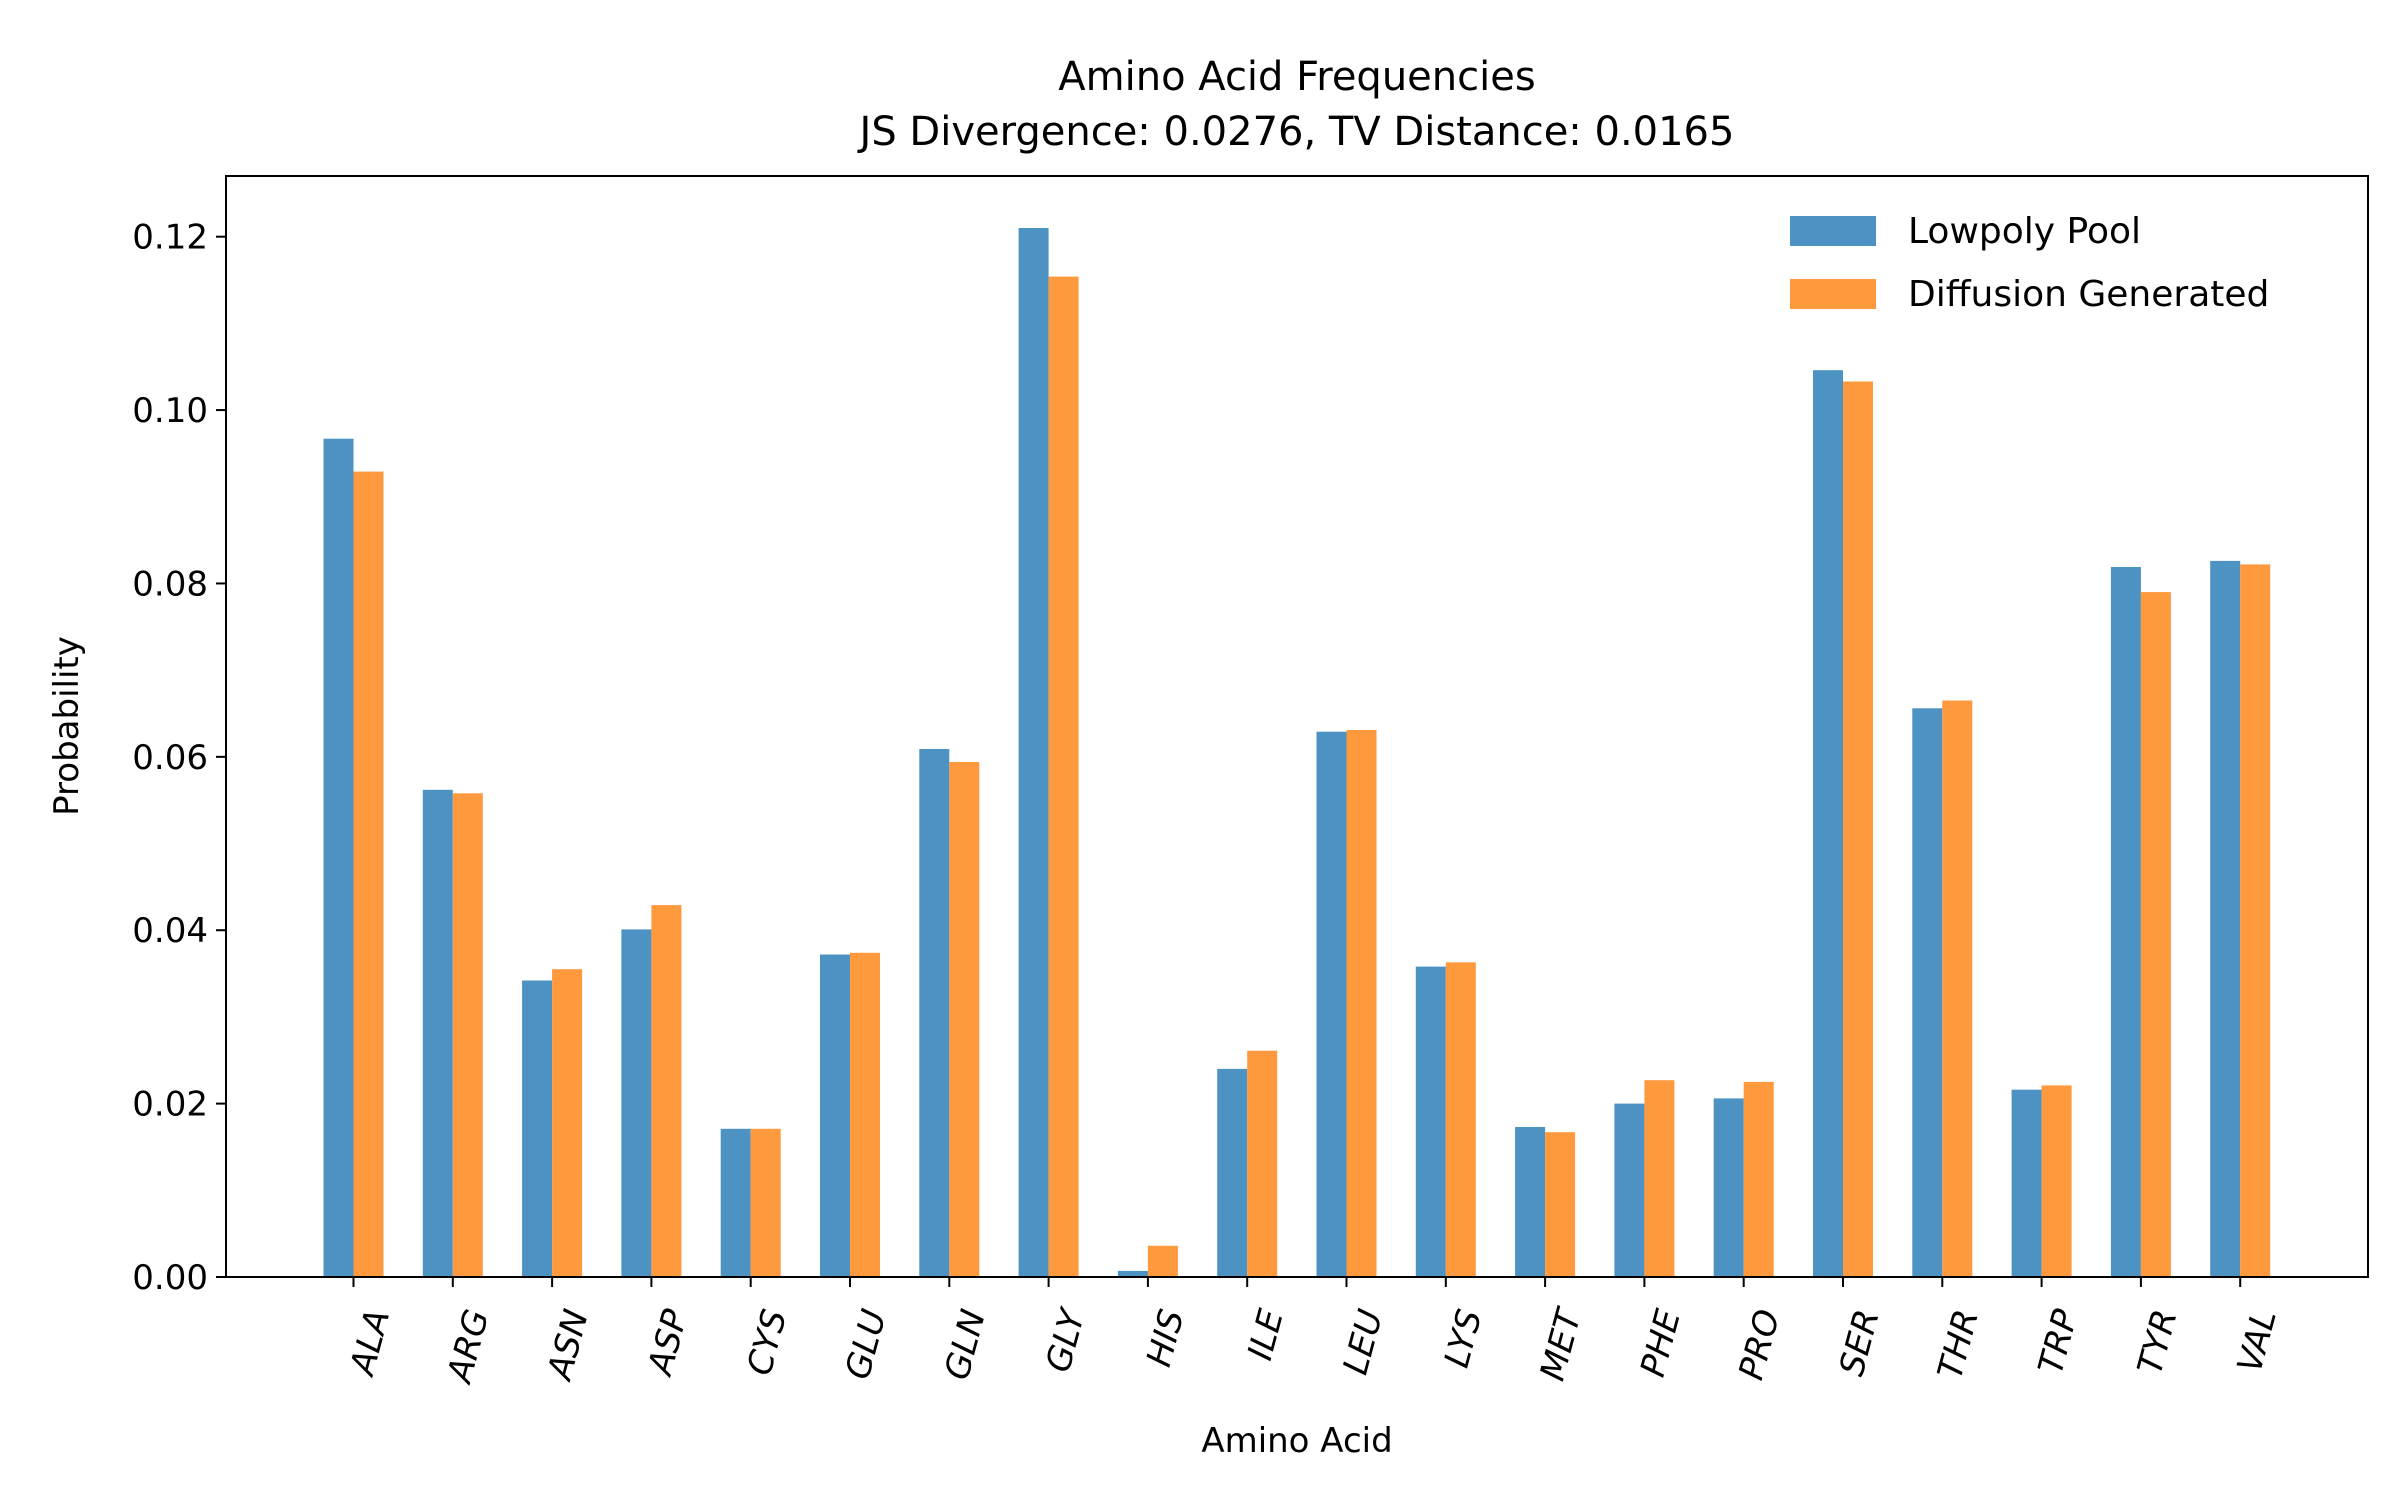 Image resolution: width=2400 pixels, height=1500 pixels. Describe the element at coordinates (368, 874) in the screenshot. I see `bar-diffusion-generated-ala` at that location.